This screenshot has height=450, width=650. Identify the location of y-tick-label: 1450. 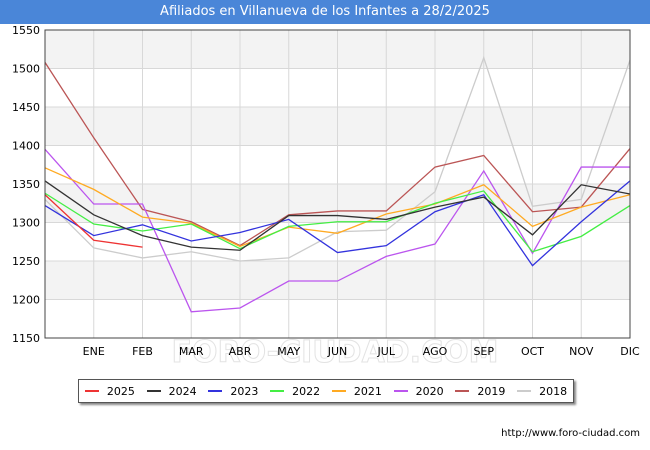
(26, 107).